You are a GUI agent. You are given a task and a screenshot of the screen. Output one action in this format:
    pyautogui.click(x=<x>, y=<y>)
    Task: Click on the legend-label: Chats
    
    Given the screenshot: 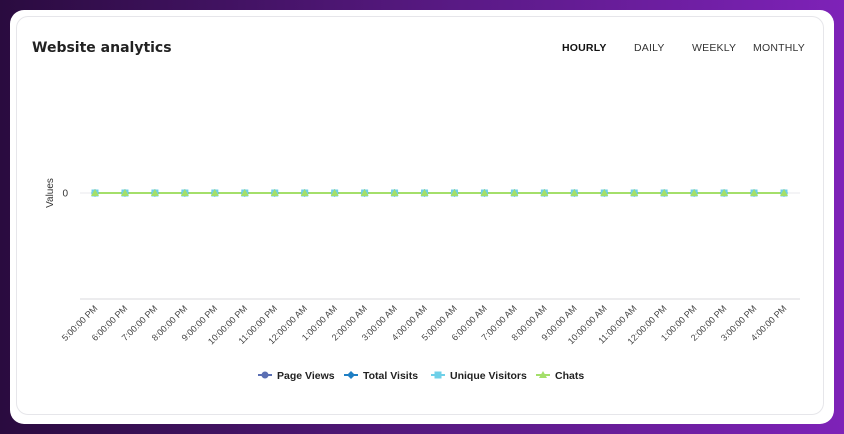 What is the action you would take?
    pyautogui.click(x=569, y=376)
    